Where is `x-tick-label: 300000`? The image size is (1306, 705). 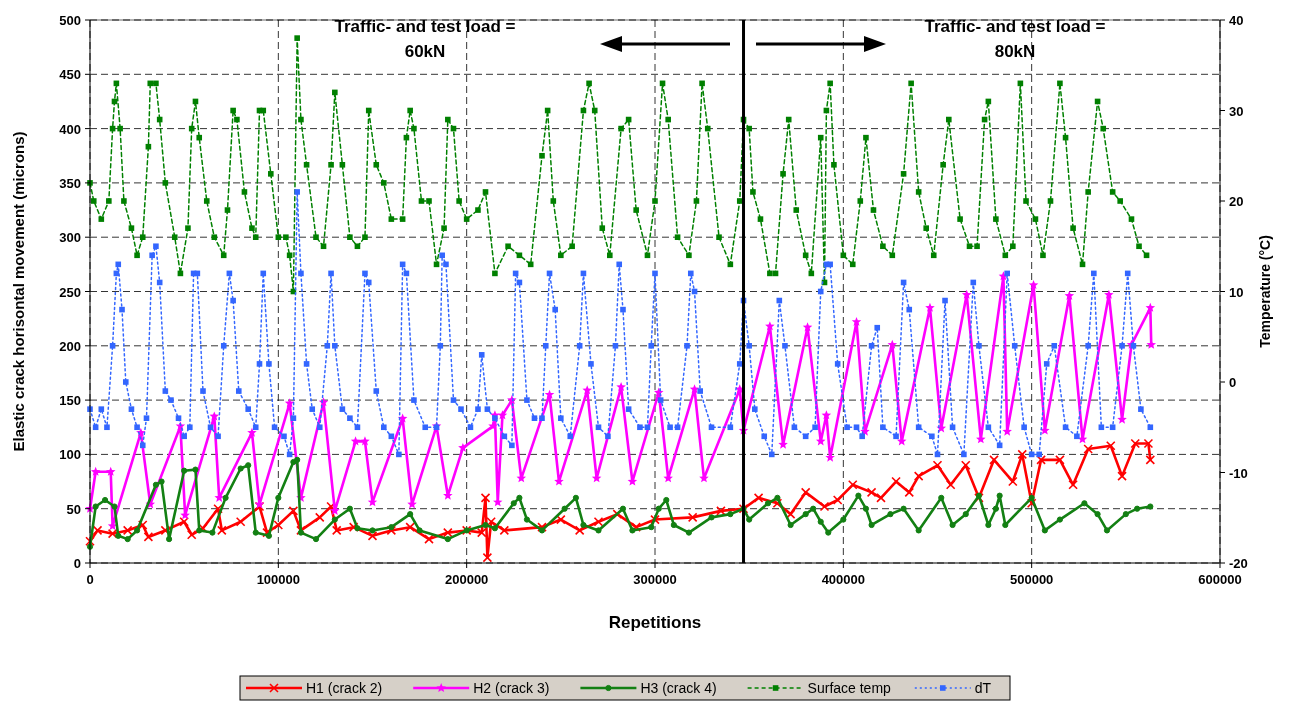
x-tick-label: 300000 is located at coordinates (655, 579).